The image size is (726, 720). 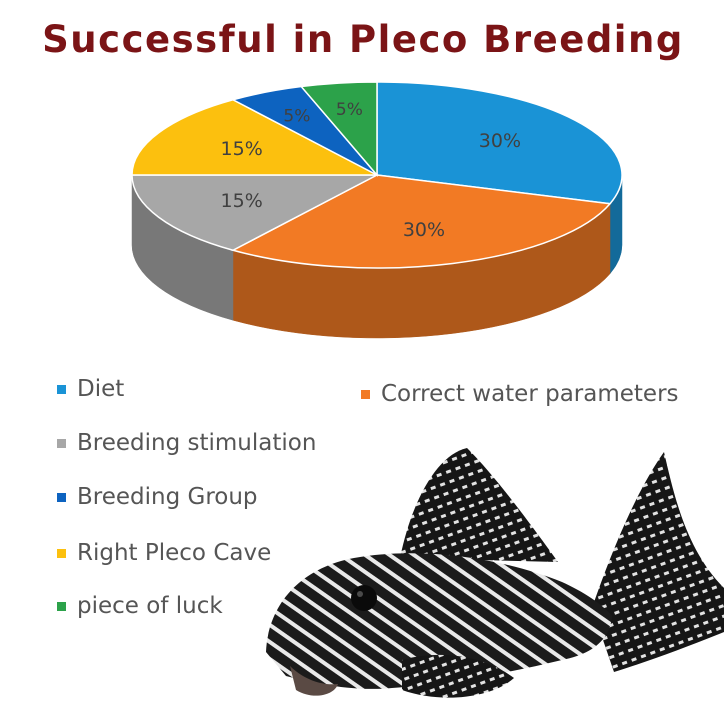 I want to click on pie-label-right-pleco-cave: 15%, so click(x=242, y=149).